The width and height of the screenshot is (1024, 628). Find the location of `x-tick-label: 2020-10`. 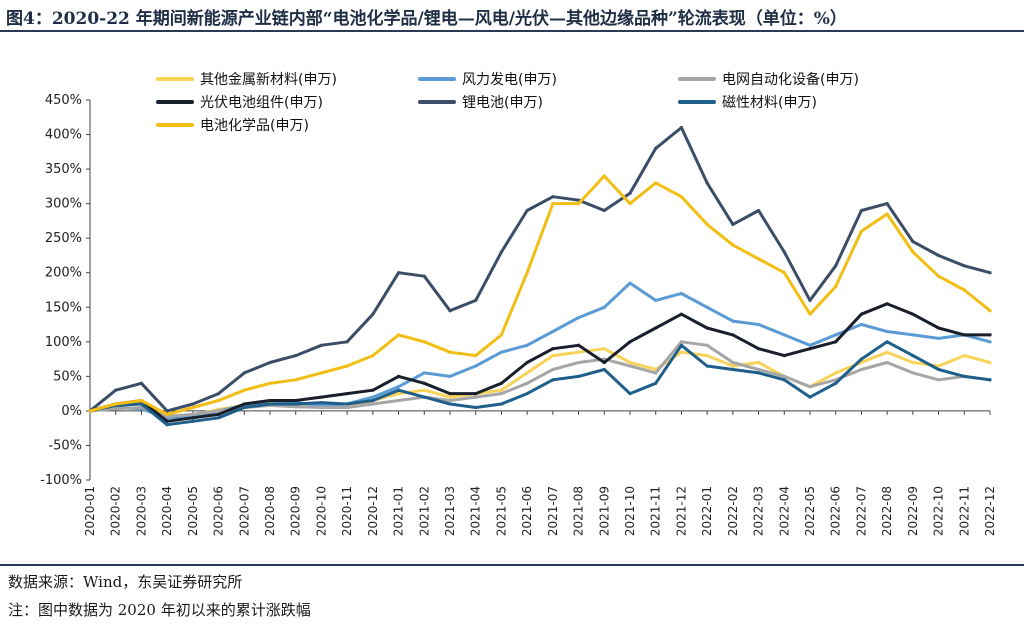

x-tick-label: 2020-10 is located at coordinates (321, 511).